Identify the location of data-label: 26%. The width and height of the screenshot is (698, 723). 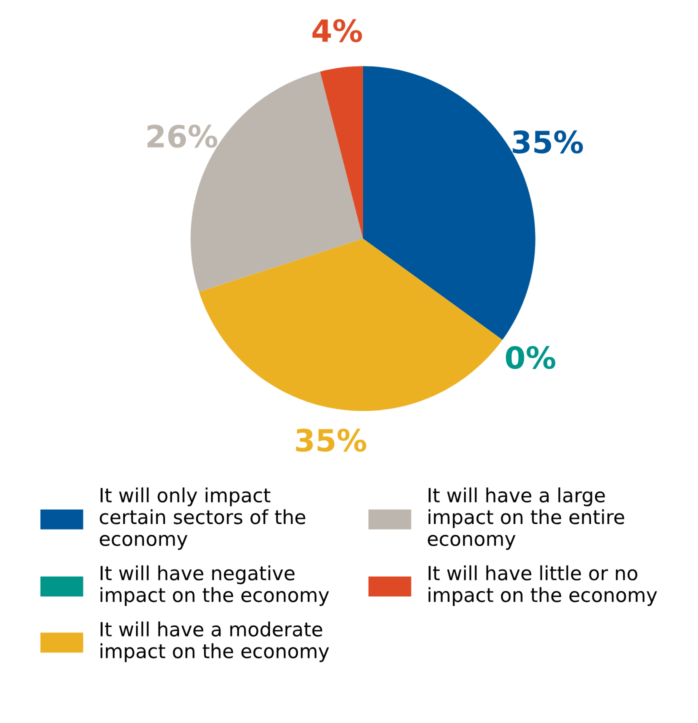
(183, 136).